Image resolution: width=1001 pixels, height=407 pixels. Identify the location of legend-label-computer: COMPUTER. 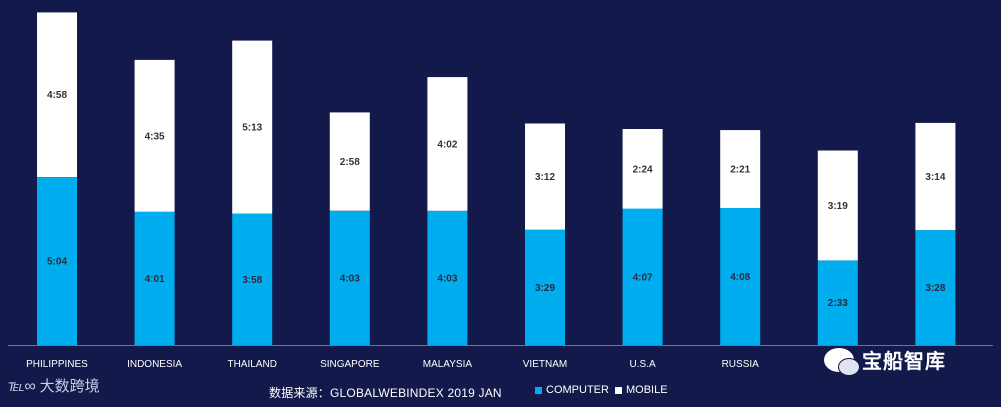
(577, 390).